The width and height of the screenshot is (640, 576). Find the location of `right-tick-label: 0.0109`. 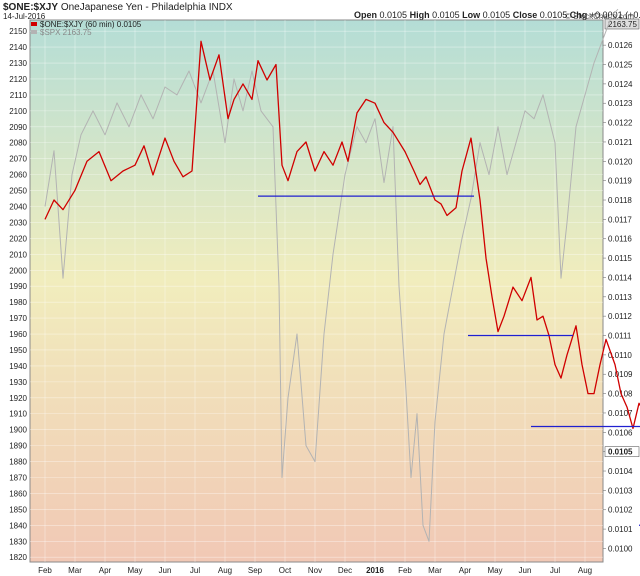

right-tick-label: 0.0109 is located at coordinates (620, 374).